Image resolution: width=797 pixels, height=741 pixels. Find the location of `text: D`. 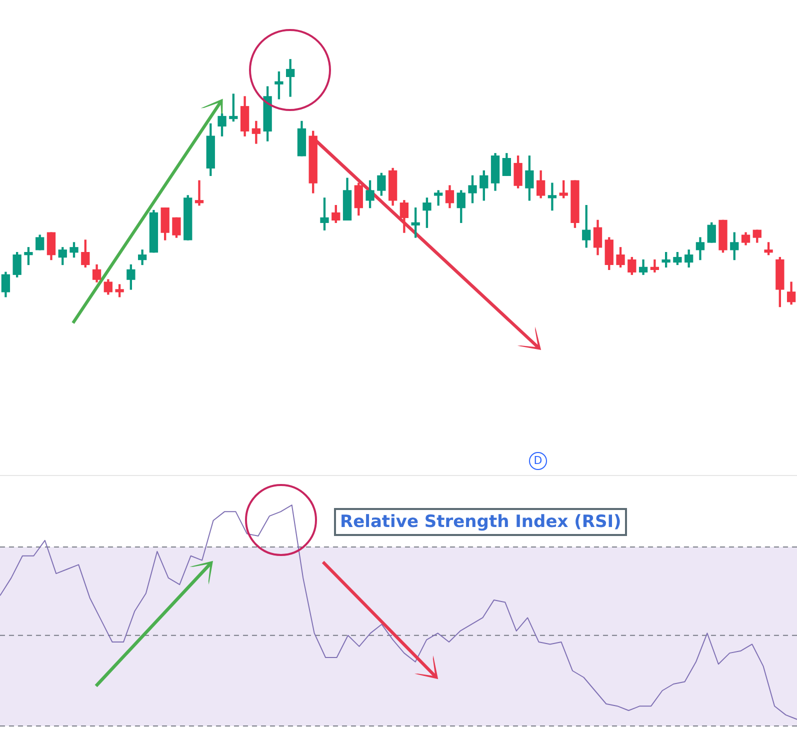

text: D is located at coordinates (538, 461).